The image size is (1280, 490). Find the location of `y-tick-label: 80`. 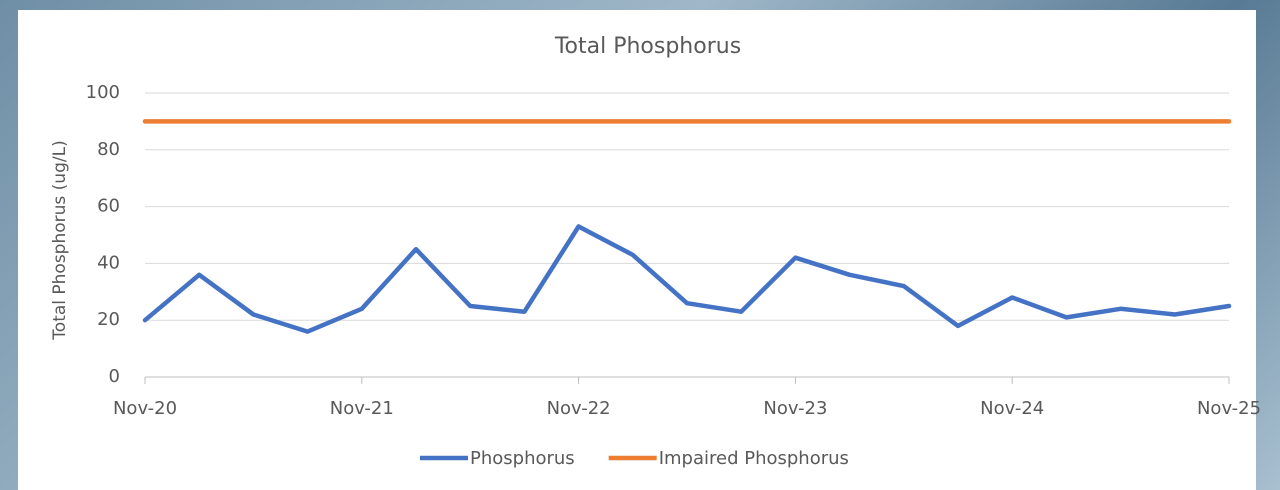

y-tick-label: 80 is located at coordinates (108, 149).